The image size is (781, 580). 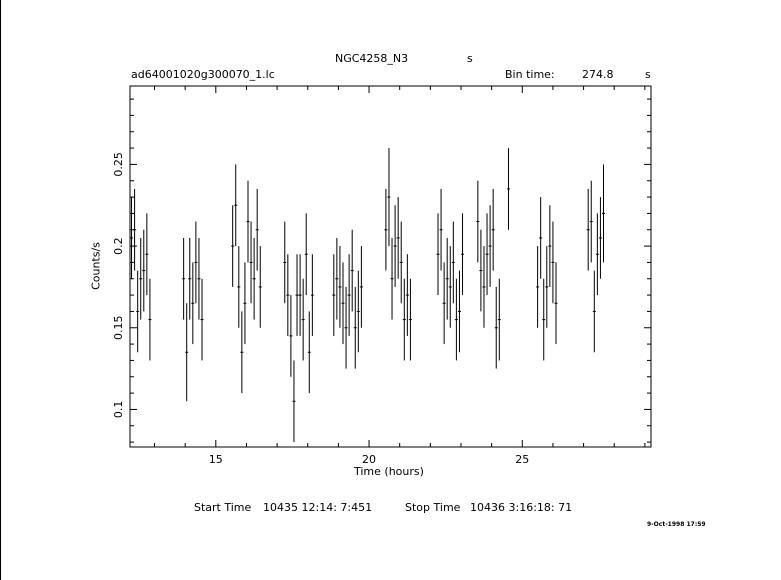 What do you see at coordinates (96, 266) in the screenshot?
I see `y-axis-title: Counts/s` at bounding box center [96, 266].